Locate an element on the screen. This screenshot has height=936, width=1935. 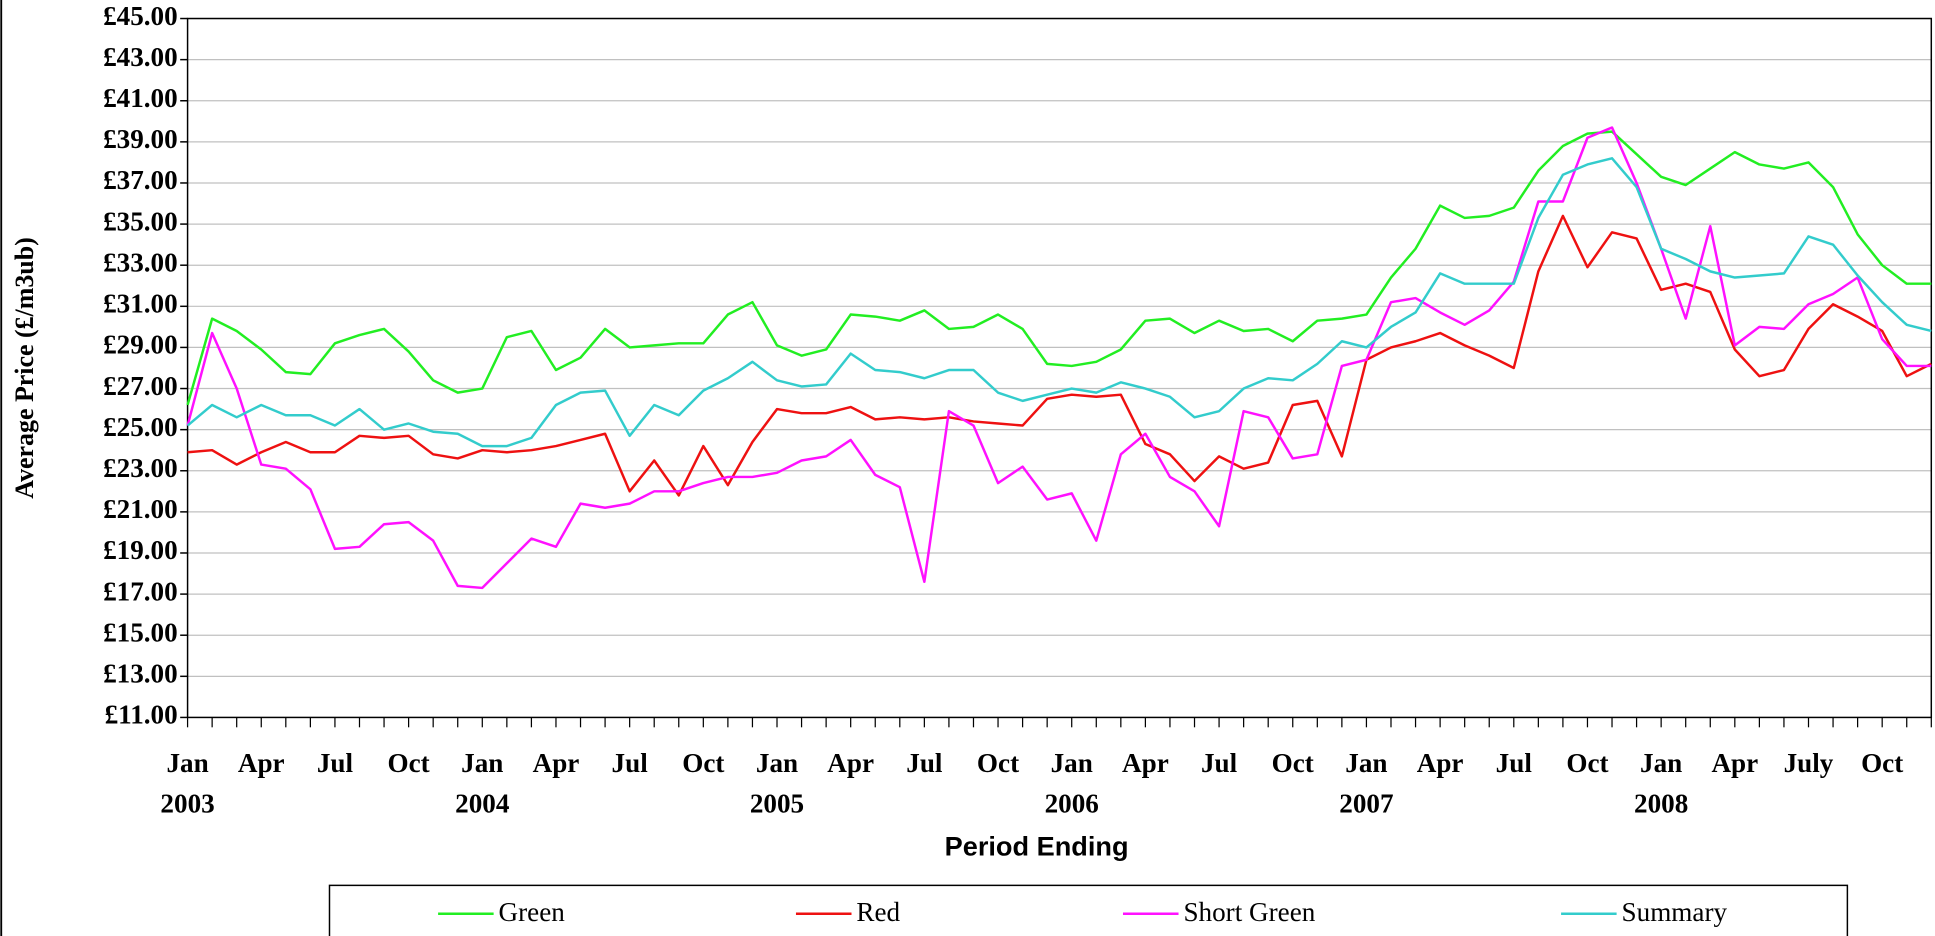
y-tick-label: £37.00 is located at coordinates (140, 180).